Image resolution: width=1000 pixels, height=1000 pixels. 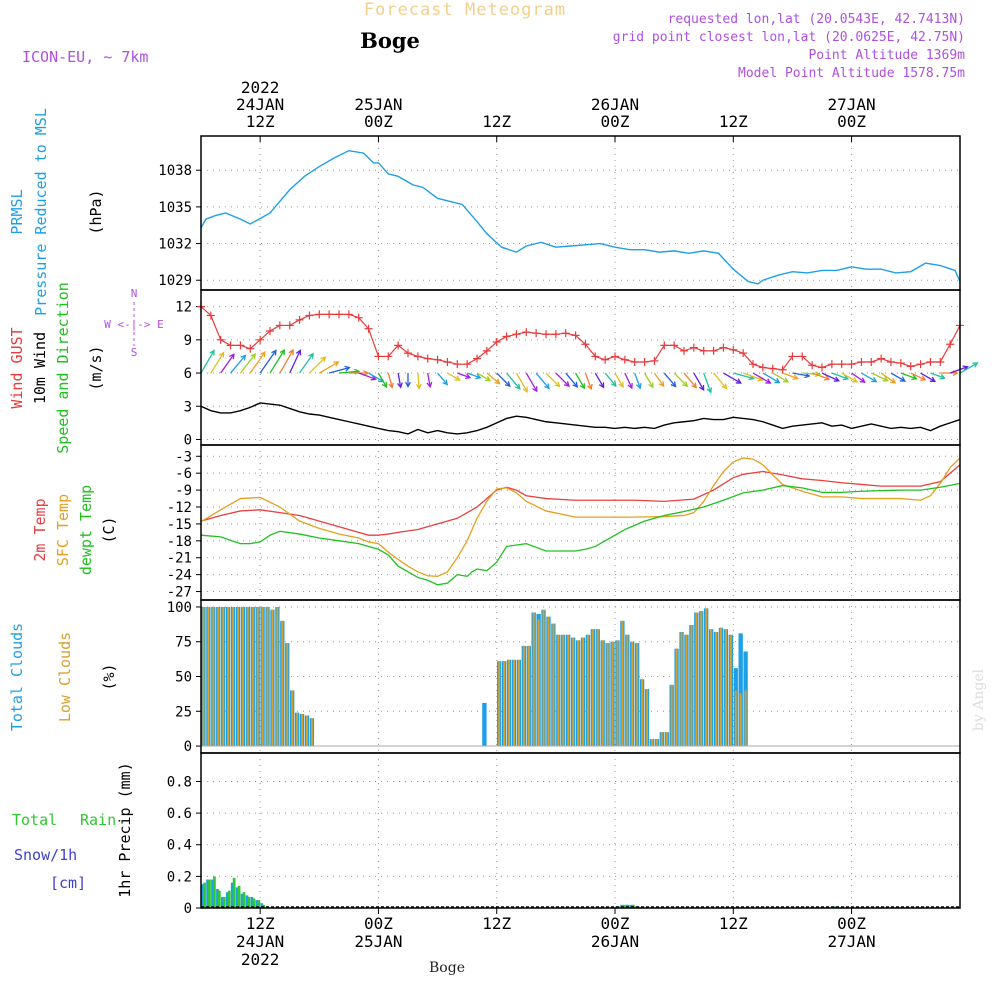 What do you see at coordinates (63, 368) in the screenshot?
I see `wind-dir-label: Speed and Direction` at bounding box center [63, 368].